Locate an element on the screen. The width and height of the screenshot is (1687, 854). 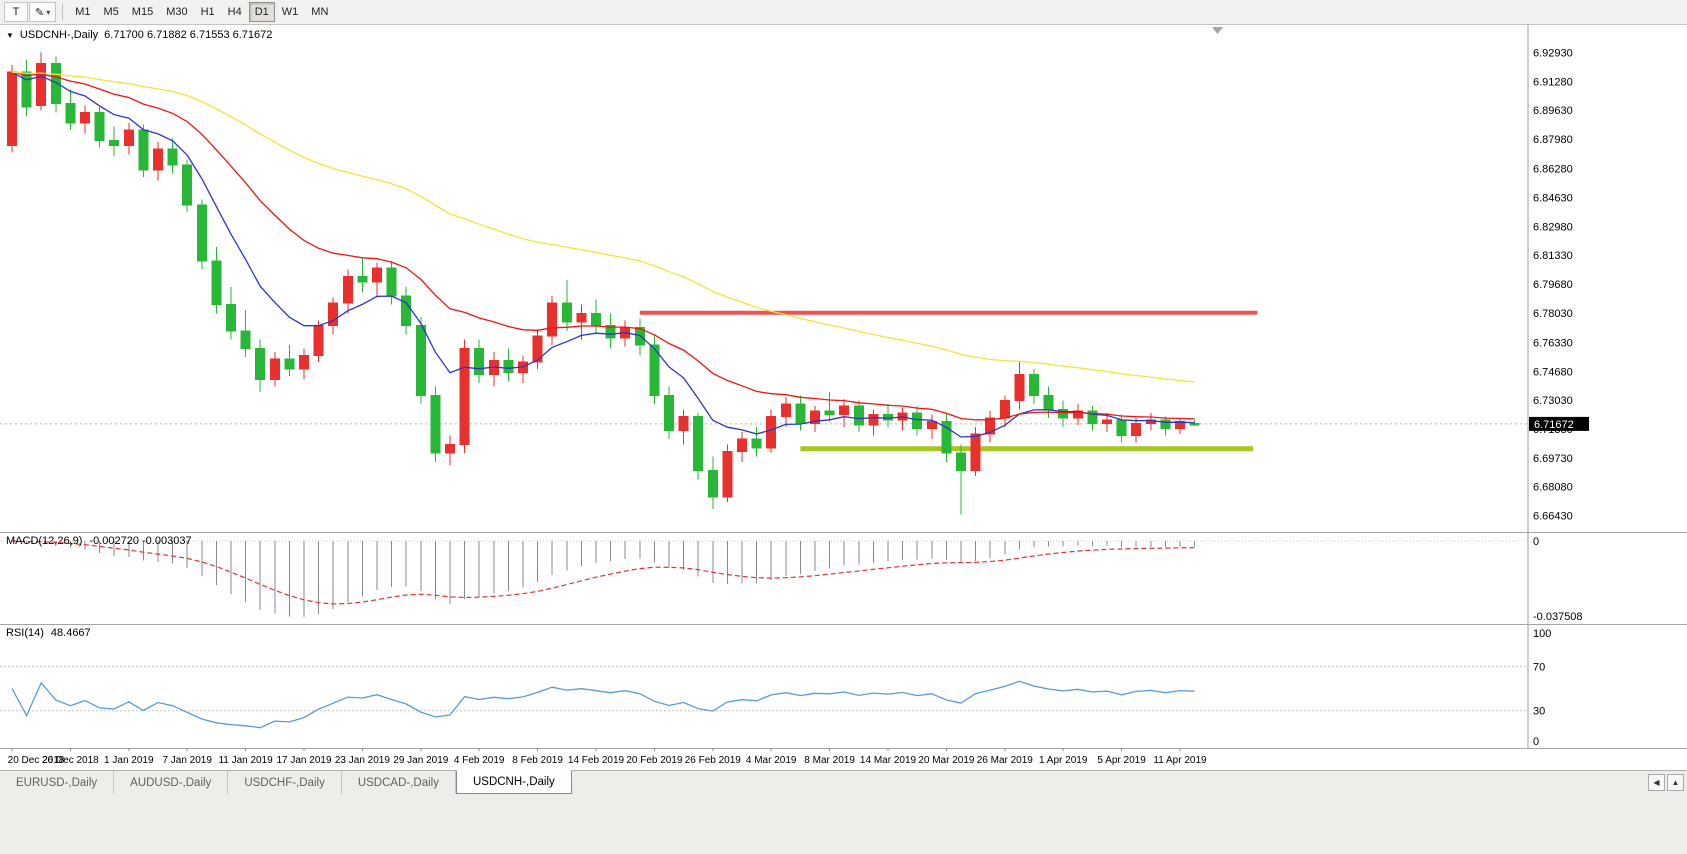
svg-text: 4 Mar 2019 is located at coordinates (771, 760).